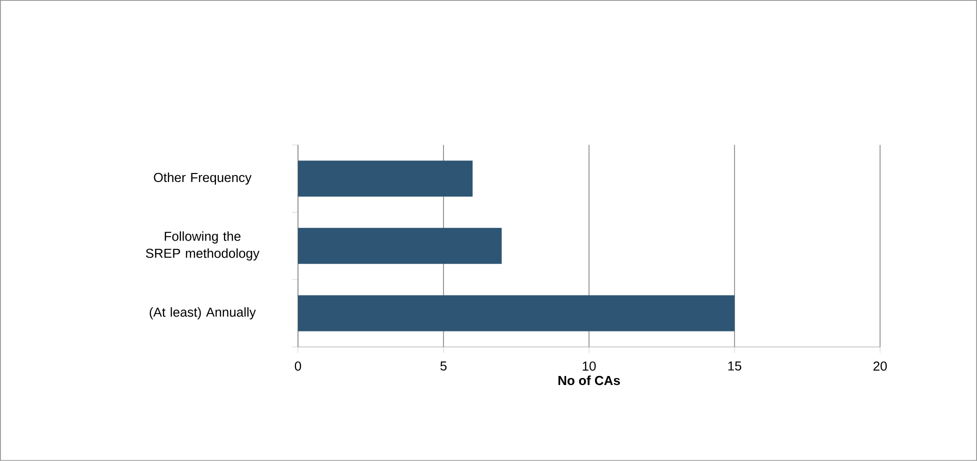  I want to click on x-tick-label: 20, so click(880, 366).